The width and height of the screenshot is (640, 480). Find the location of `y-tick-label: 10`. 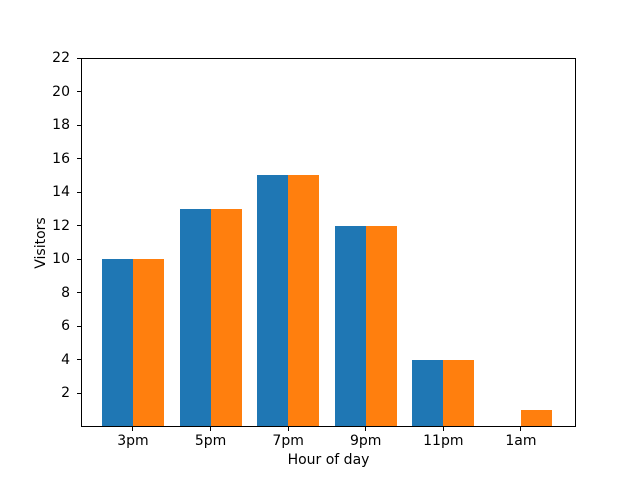

y-tick-label: 10 is located at coordinates (61, 259).